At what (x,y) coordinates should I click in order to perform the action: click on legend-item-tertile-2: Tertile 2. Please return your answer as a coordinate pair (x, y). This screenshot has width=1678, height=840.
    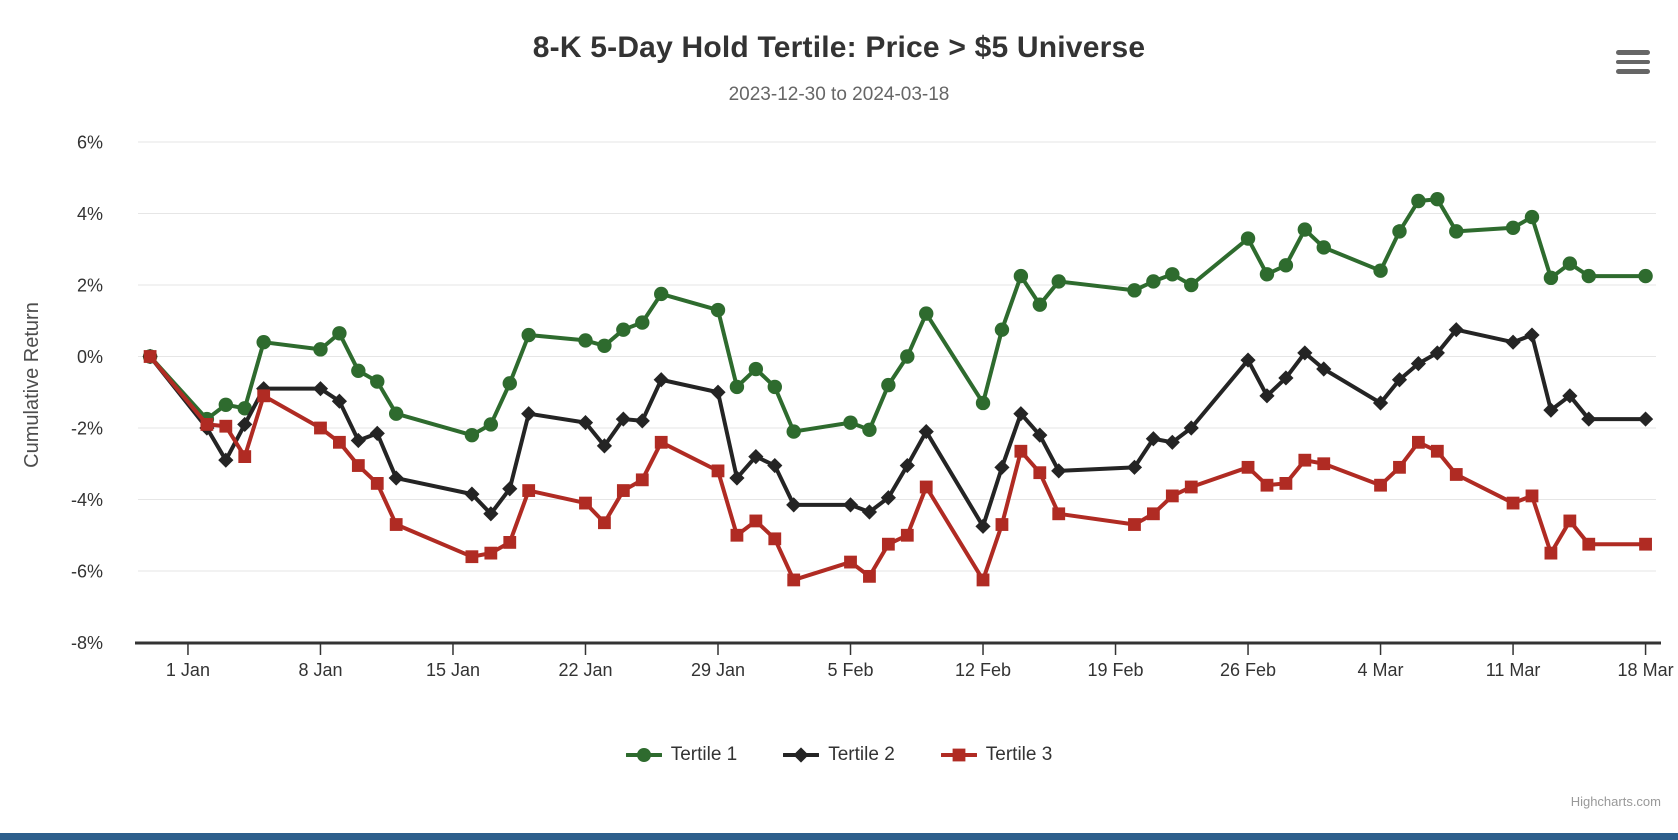
    Looking at the image, I should click on (839, 755).